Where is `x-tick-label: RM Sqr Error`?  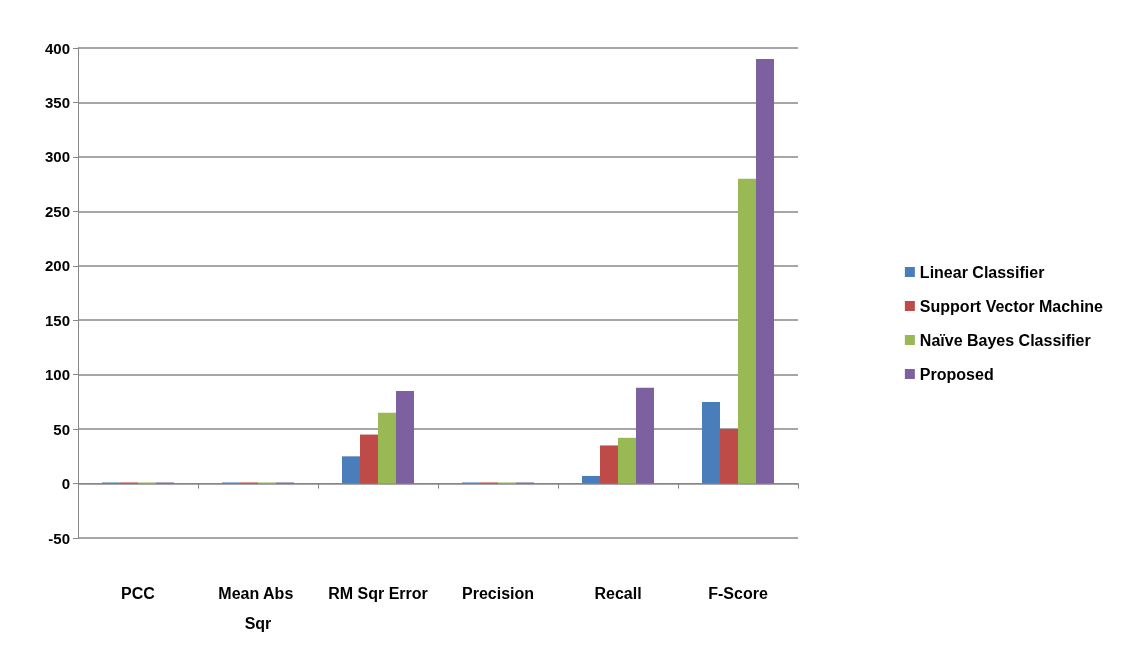 x-tick-label: RM Sqr Error is located at coordinates (378, 593).